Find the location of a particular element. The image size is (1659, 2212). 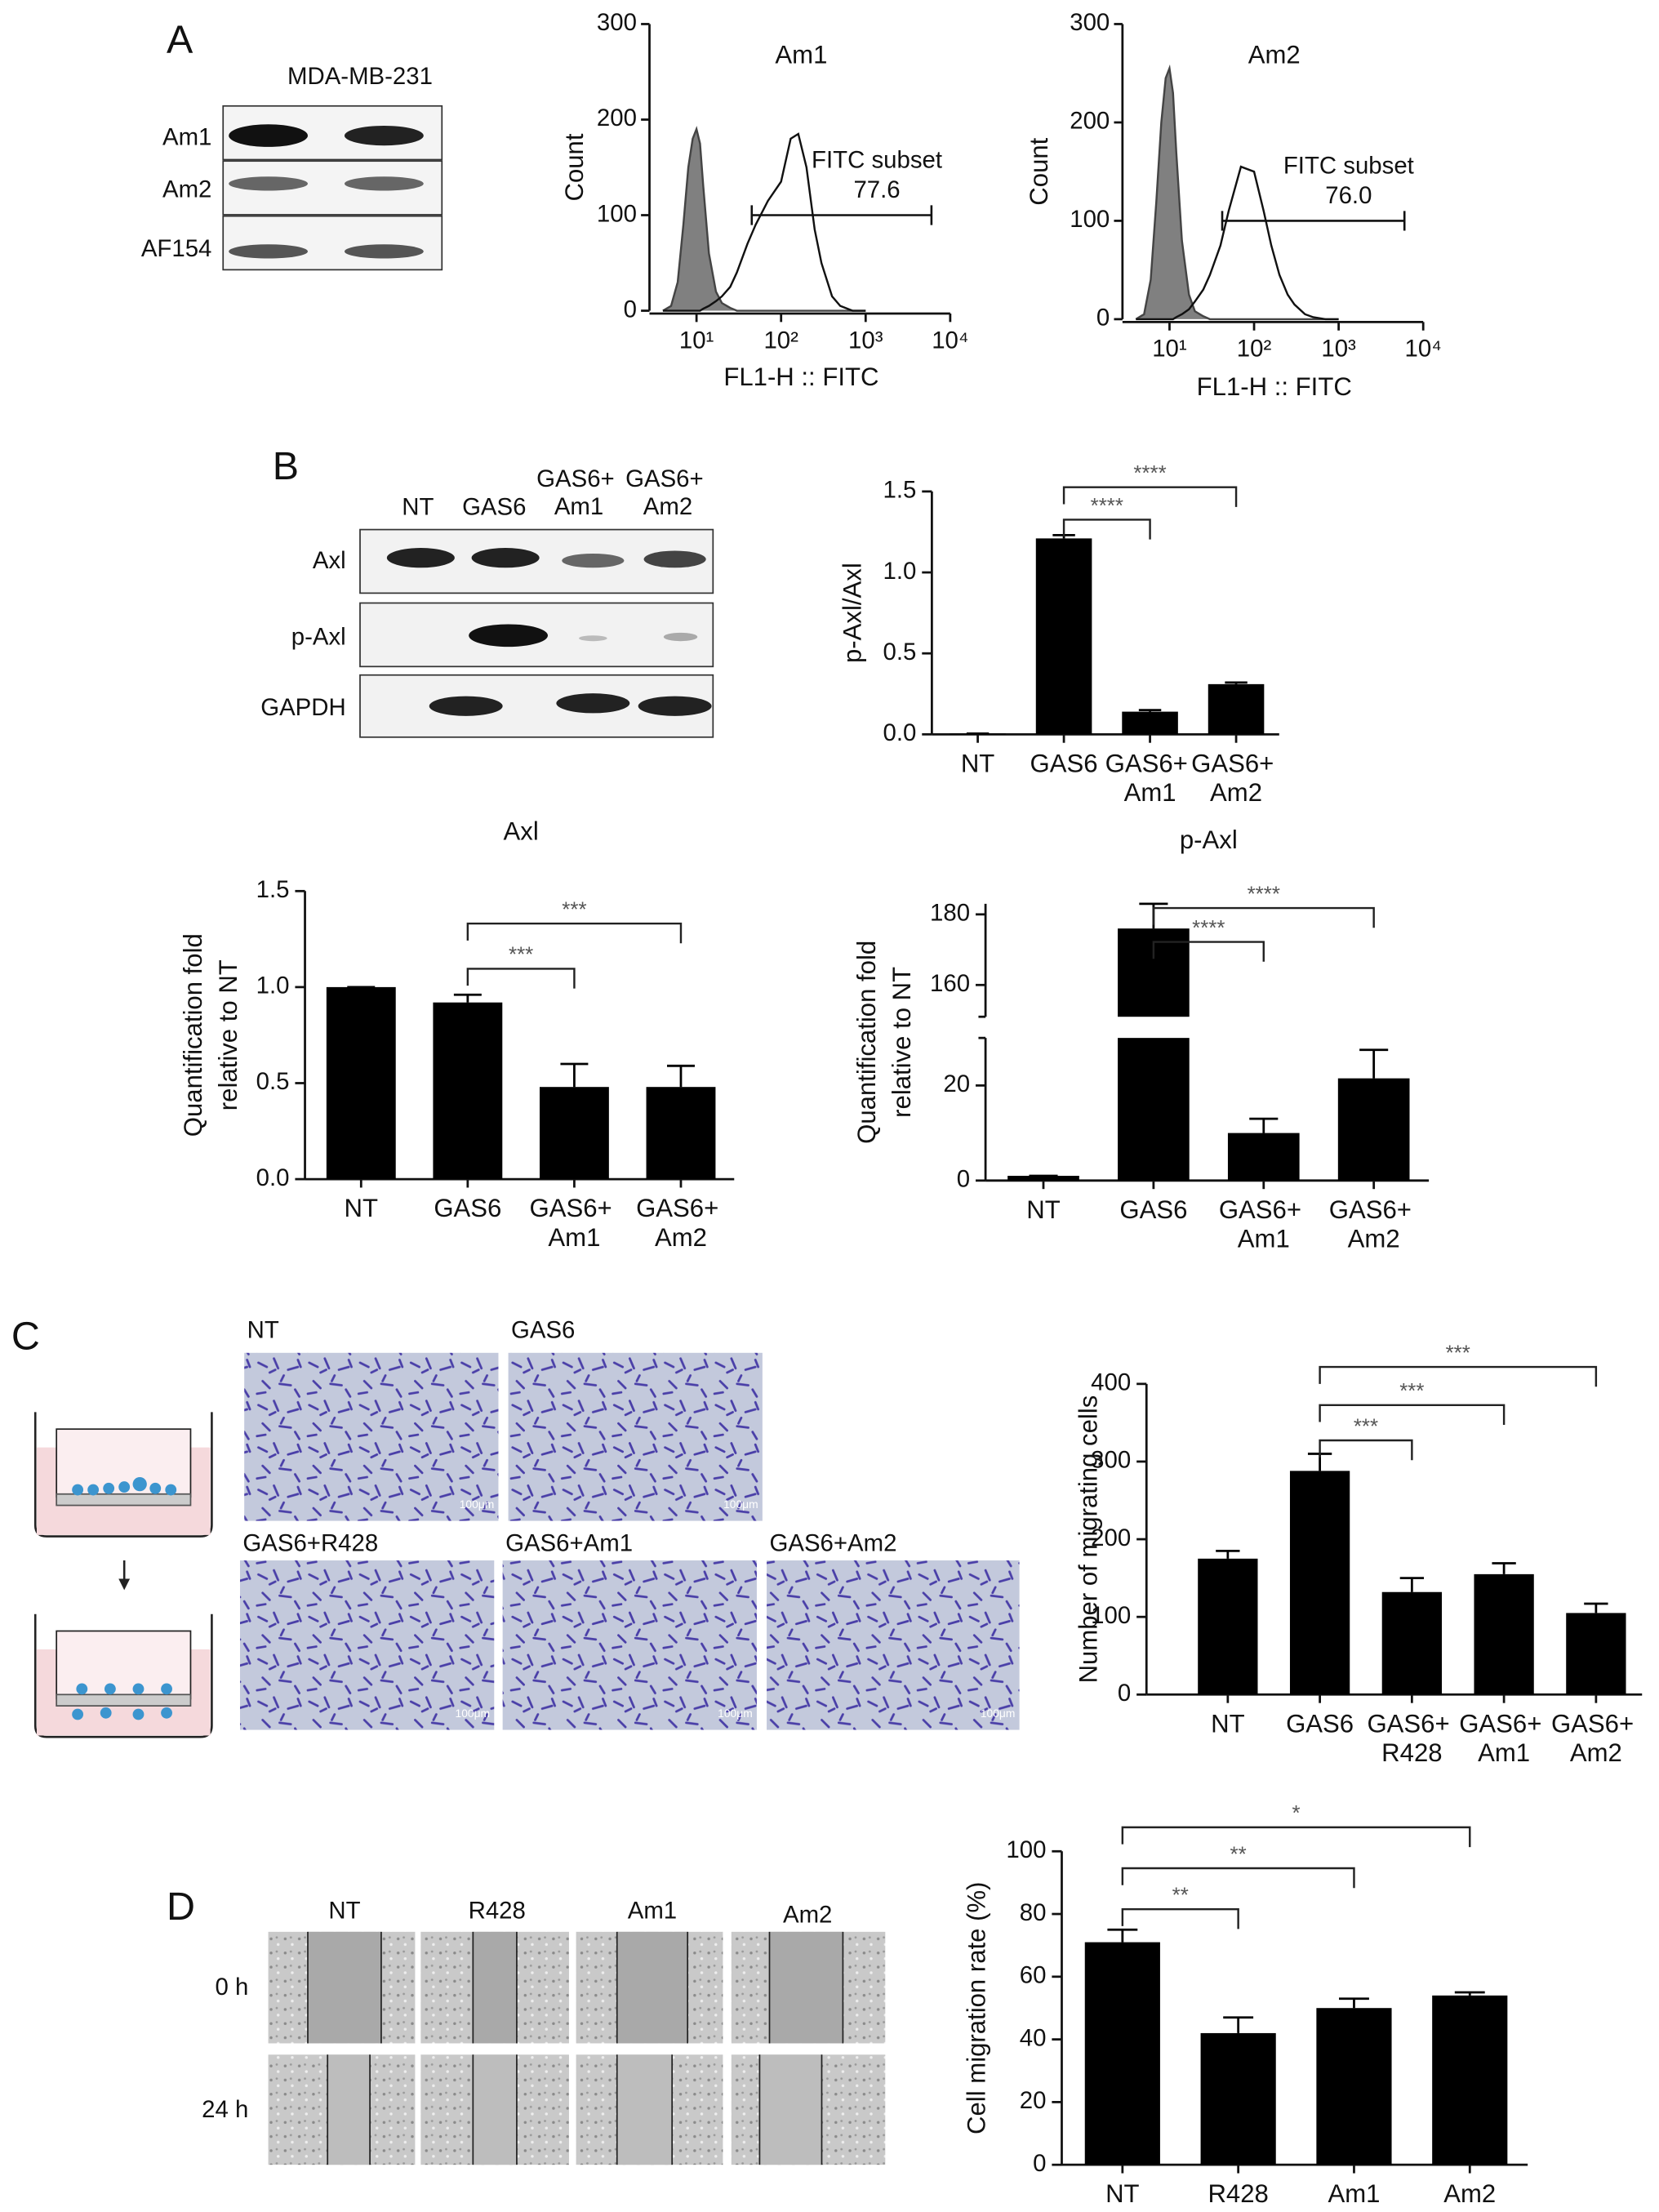

x-tick-label: 10³ is located at coordinates (865, 340).